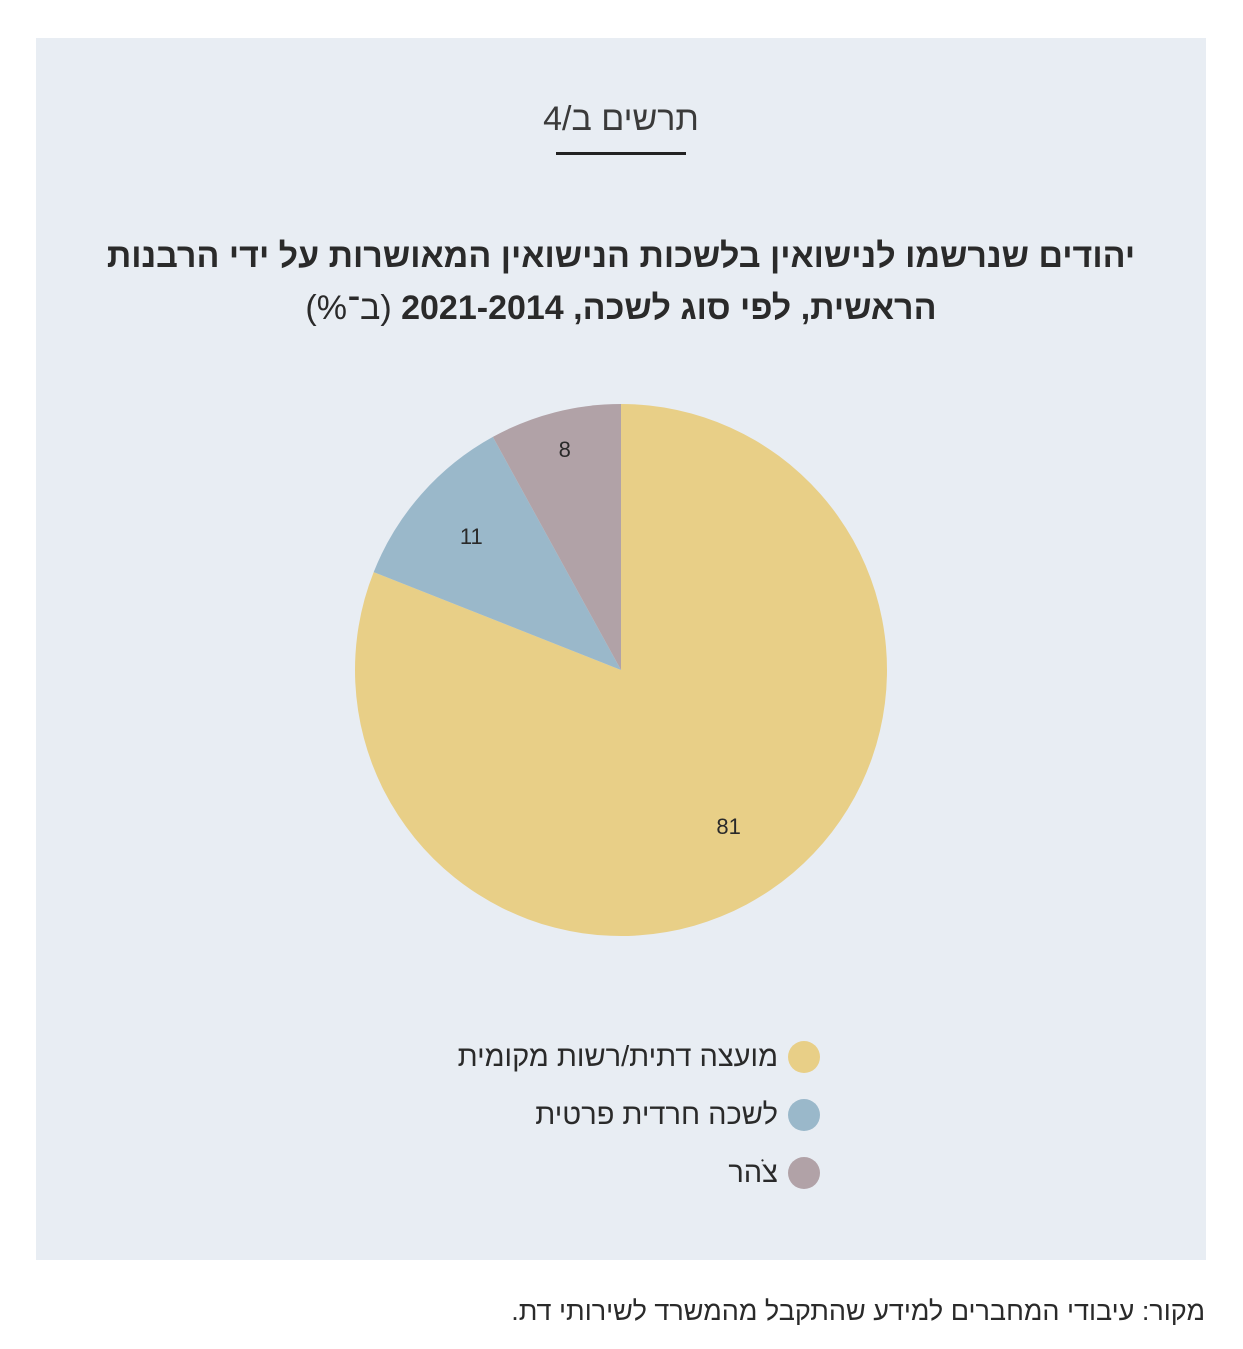 Image resolution: width=1243 pixels, height=1349 pixels. Describe the element at coordinates (471, 536) in the screenshot. I see `pie-slice-label-1: 11` at that location.